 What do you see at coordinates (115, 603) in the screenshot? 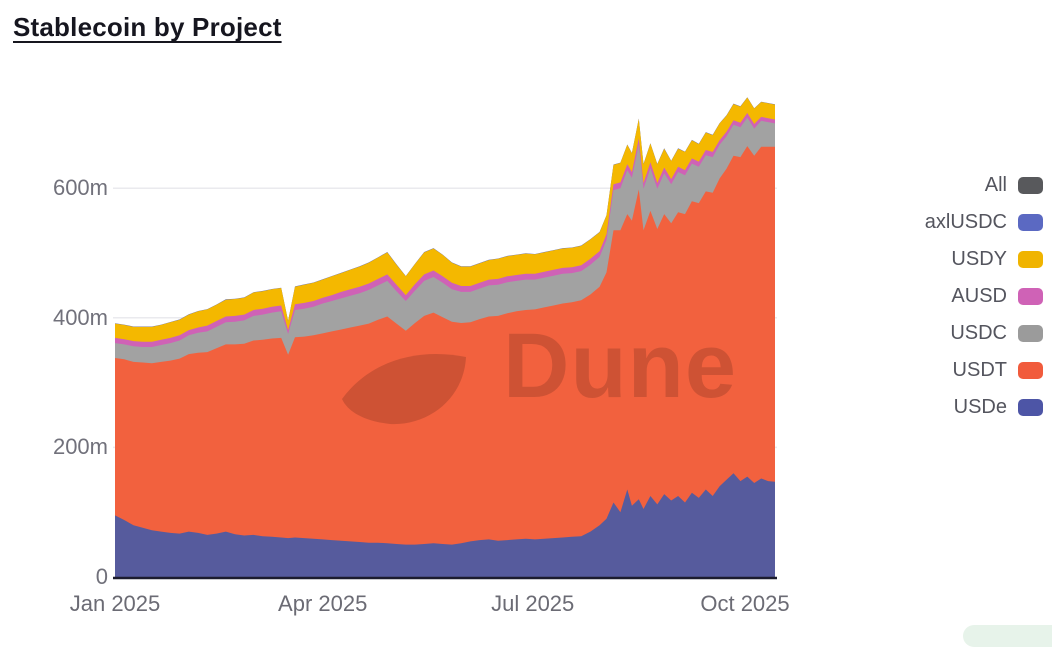
I see `x-tick-label: Jan 2025` at bounding box center [115, 603].